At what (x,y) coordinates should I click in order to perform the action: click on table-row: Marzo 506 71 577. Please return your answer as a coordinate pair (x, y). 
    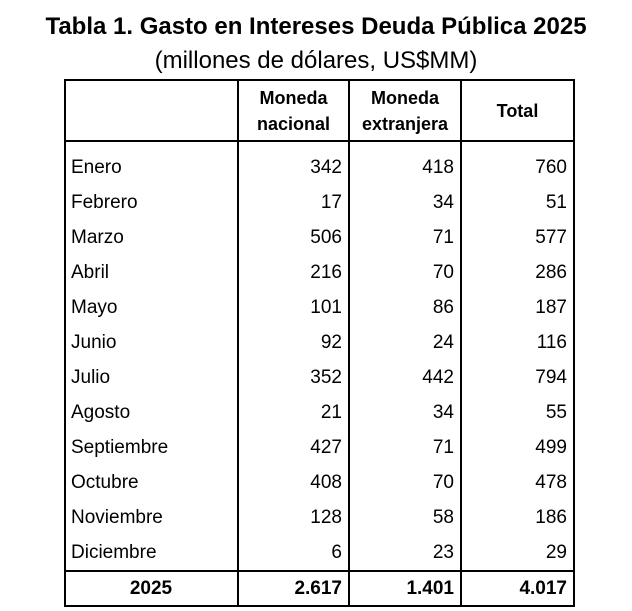
    Looking at the image, I should click on (319, 237).